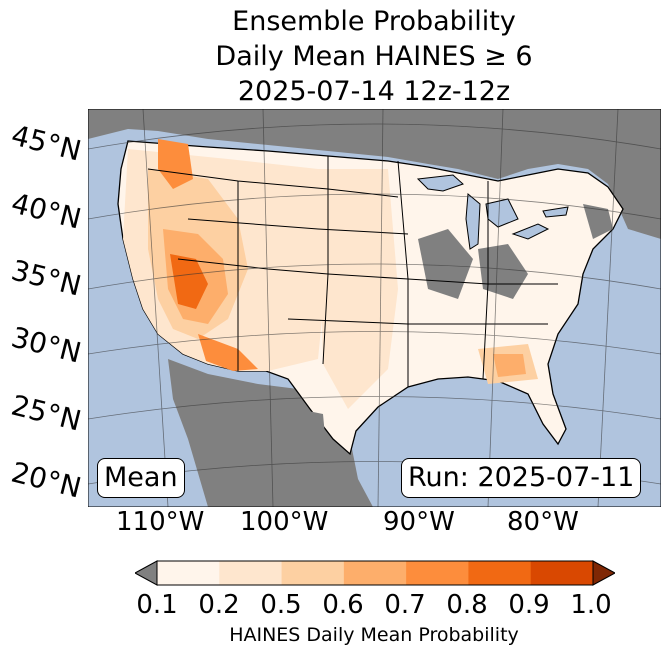 The height and width of the screenshot is (658, 671). Describe the element at coordinates (313, 439) in the screenshot. I see `masked-texas` at that location.